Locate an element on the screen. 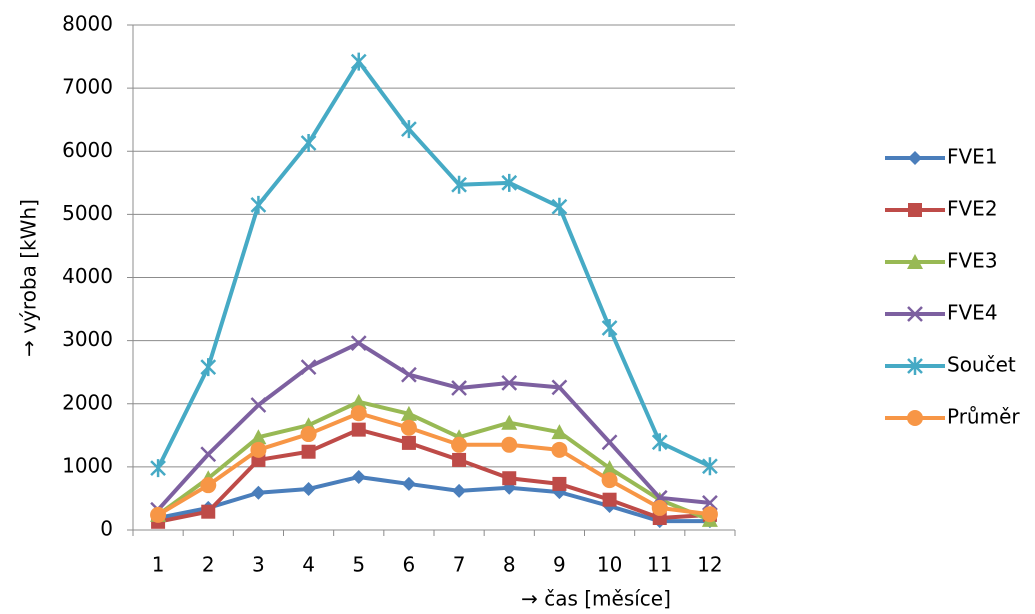  legend-label: Průměr is located at coordinates (983, 417).